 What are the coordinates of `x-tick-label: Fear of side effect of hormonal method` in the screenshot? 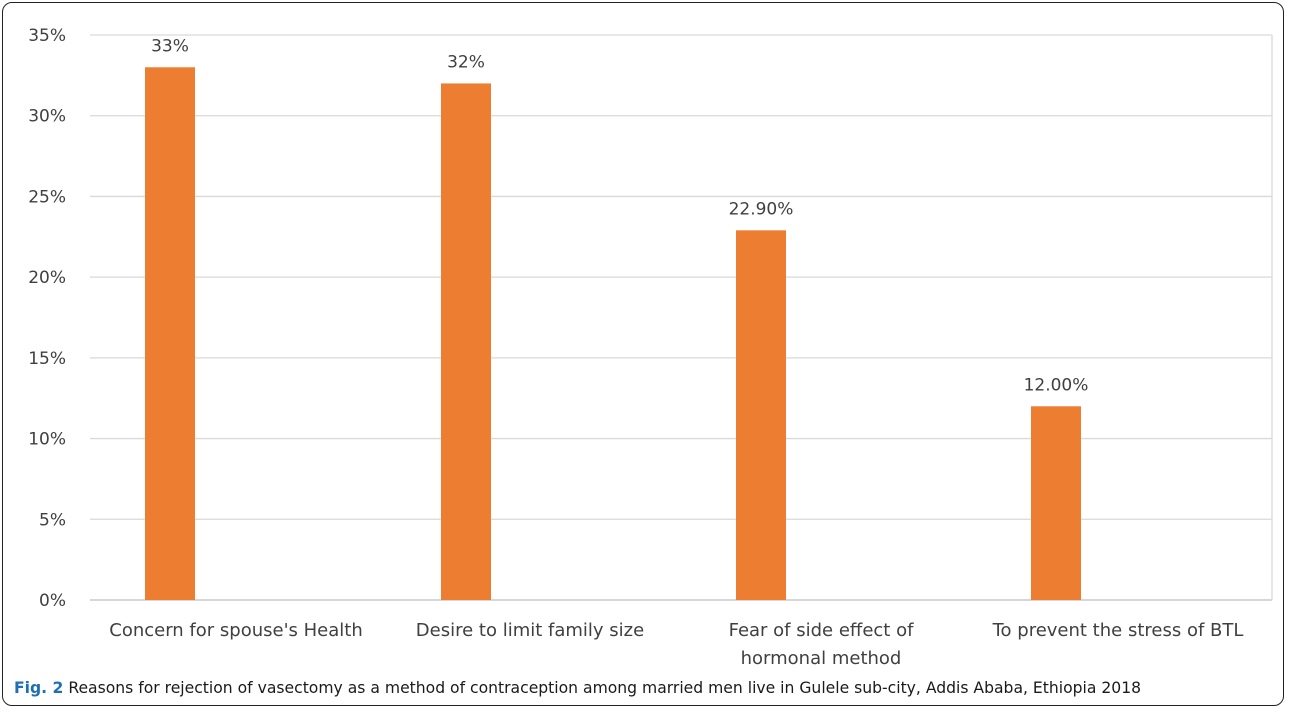 It's located at (822, 644).